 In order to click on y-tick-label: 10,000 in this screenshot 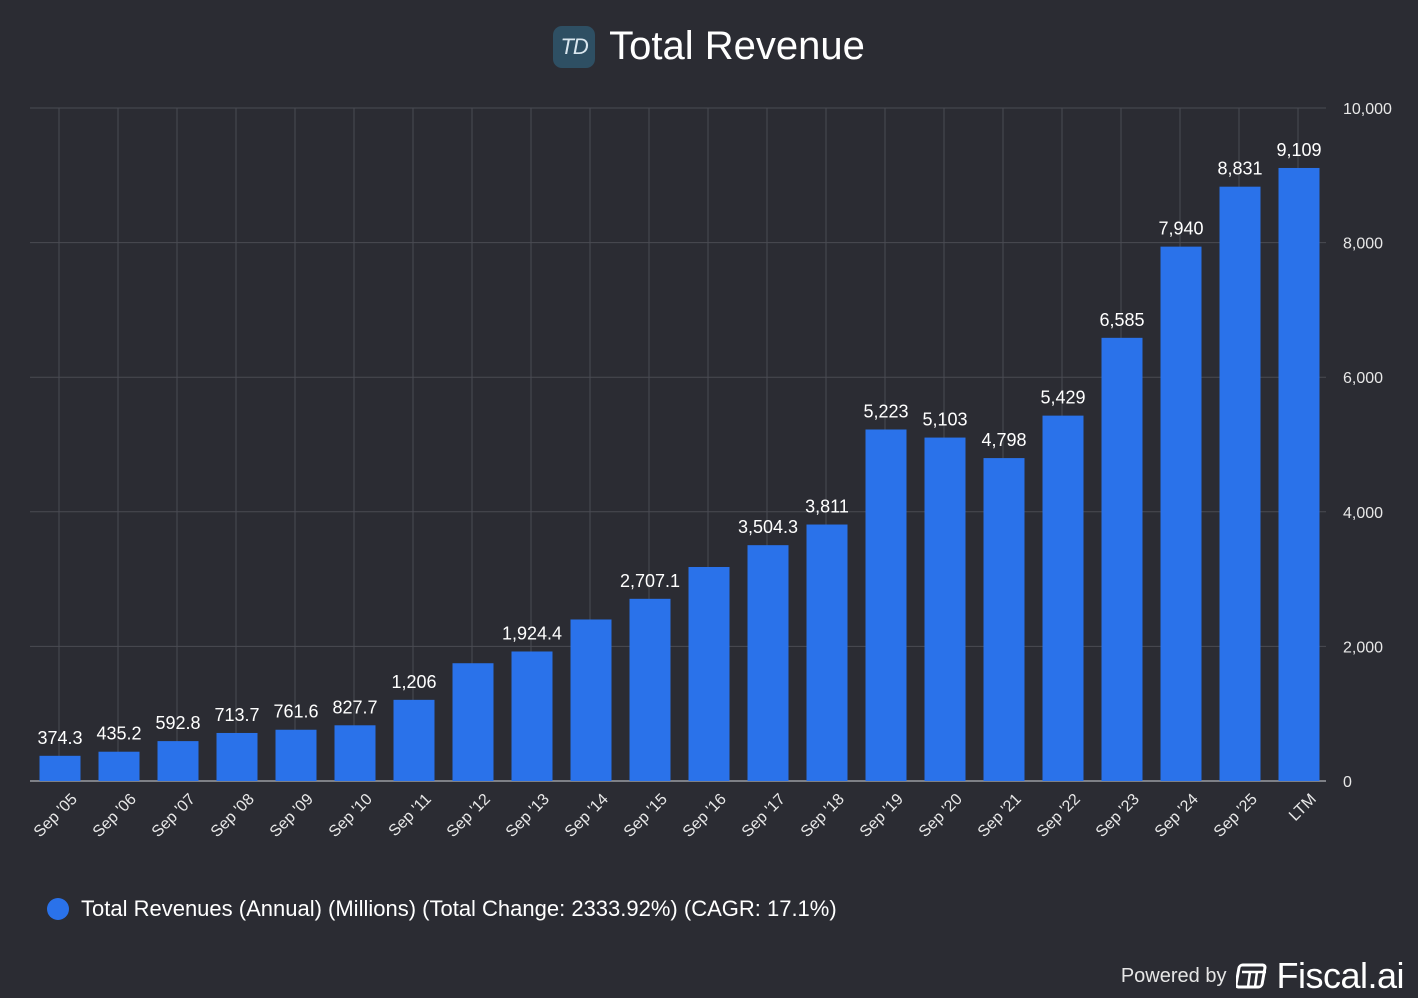, I will do `click(1367, 109)`.